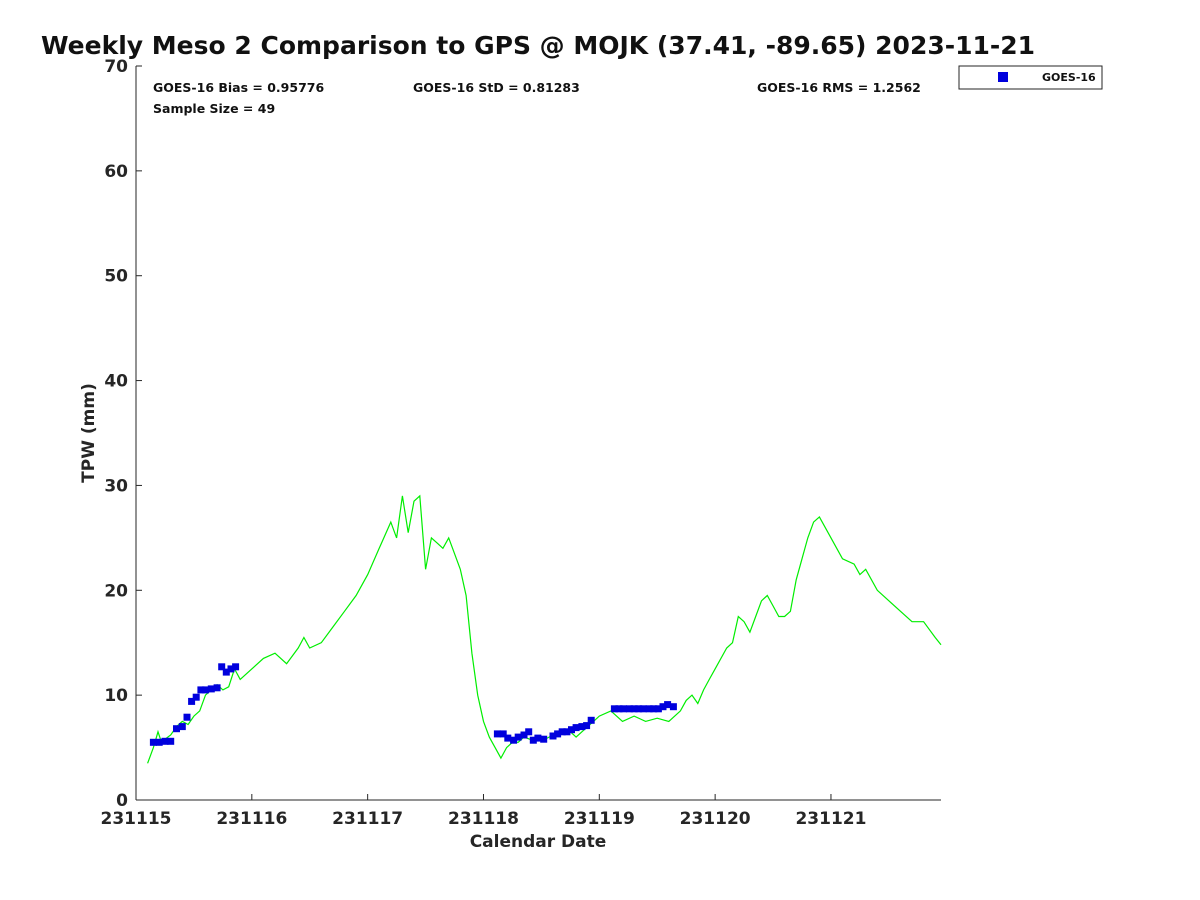 This screenshot has width=1200, height=900. I want to click on y-tick-label: 60, so click(116, 172).